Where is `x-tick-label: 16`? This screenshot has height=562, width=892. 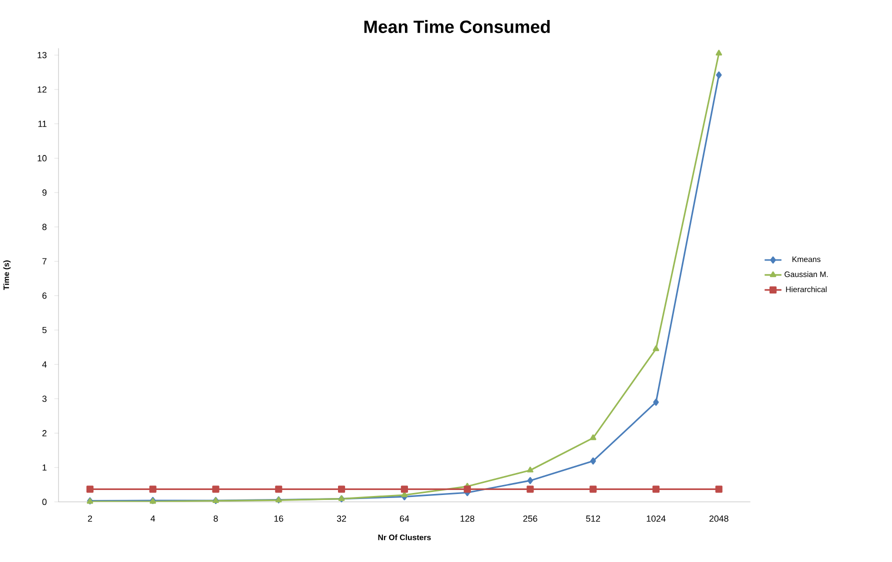 x-tick-label: 16 is located at coordinates (279, 519).